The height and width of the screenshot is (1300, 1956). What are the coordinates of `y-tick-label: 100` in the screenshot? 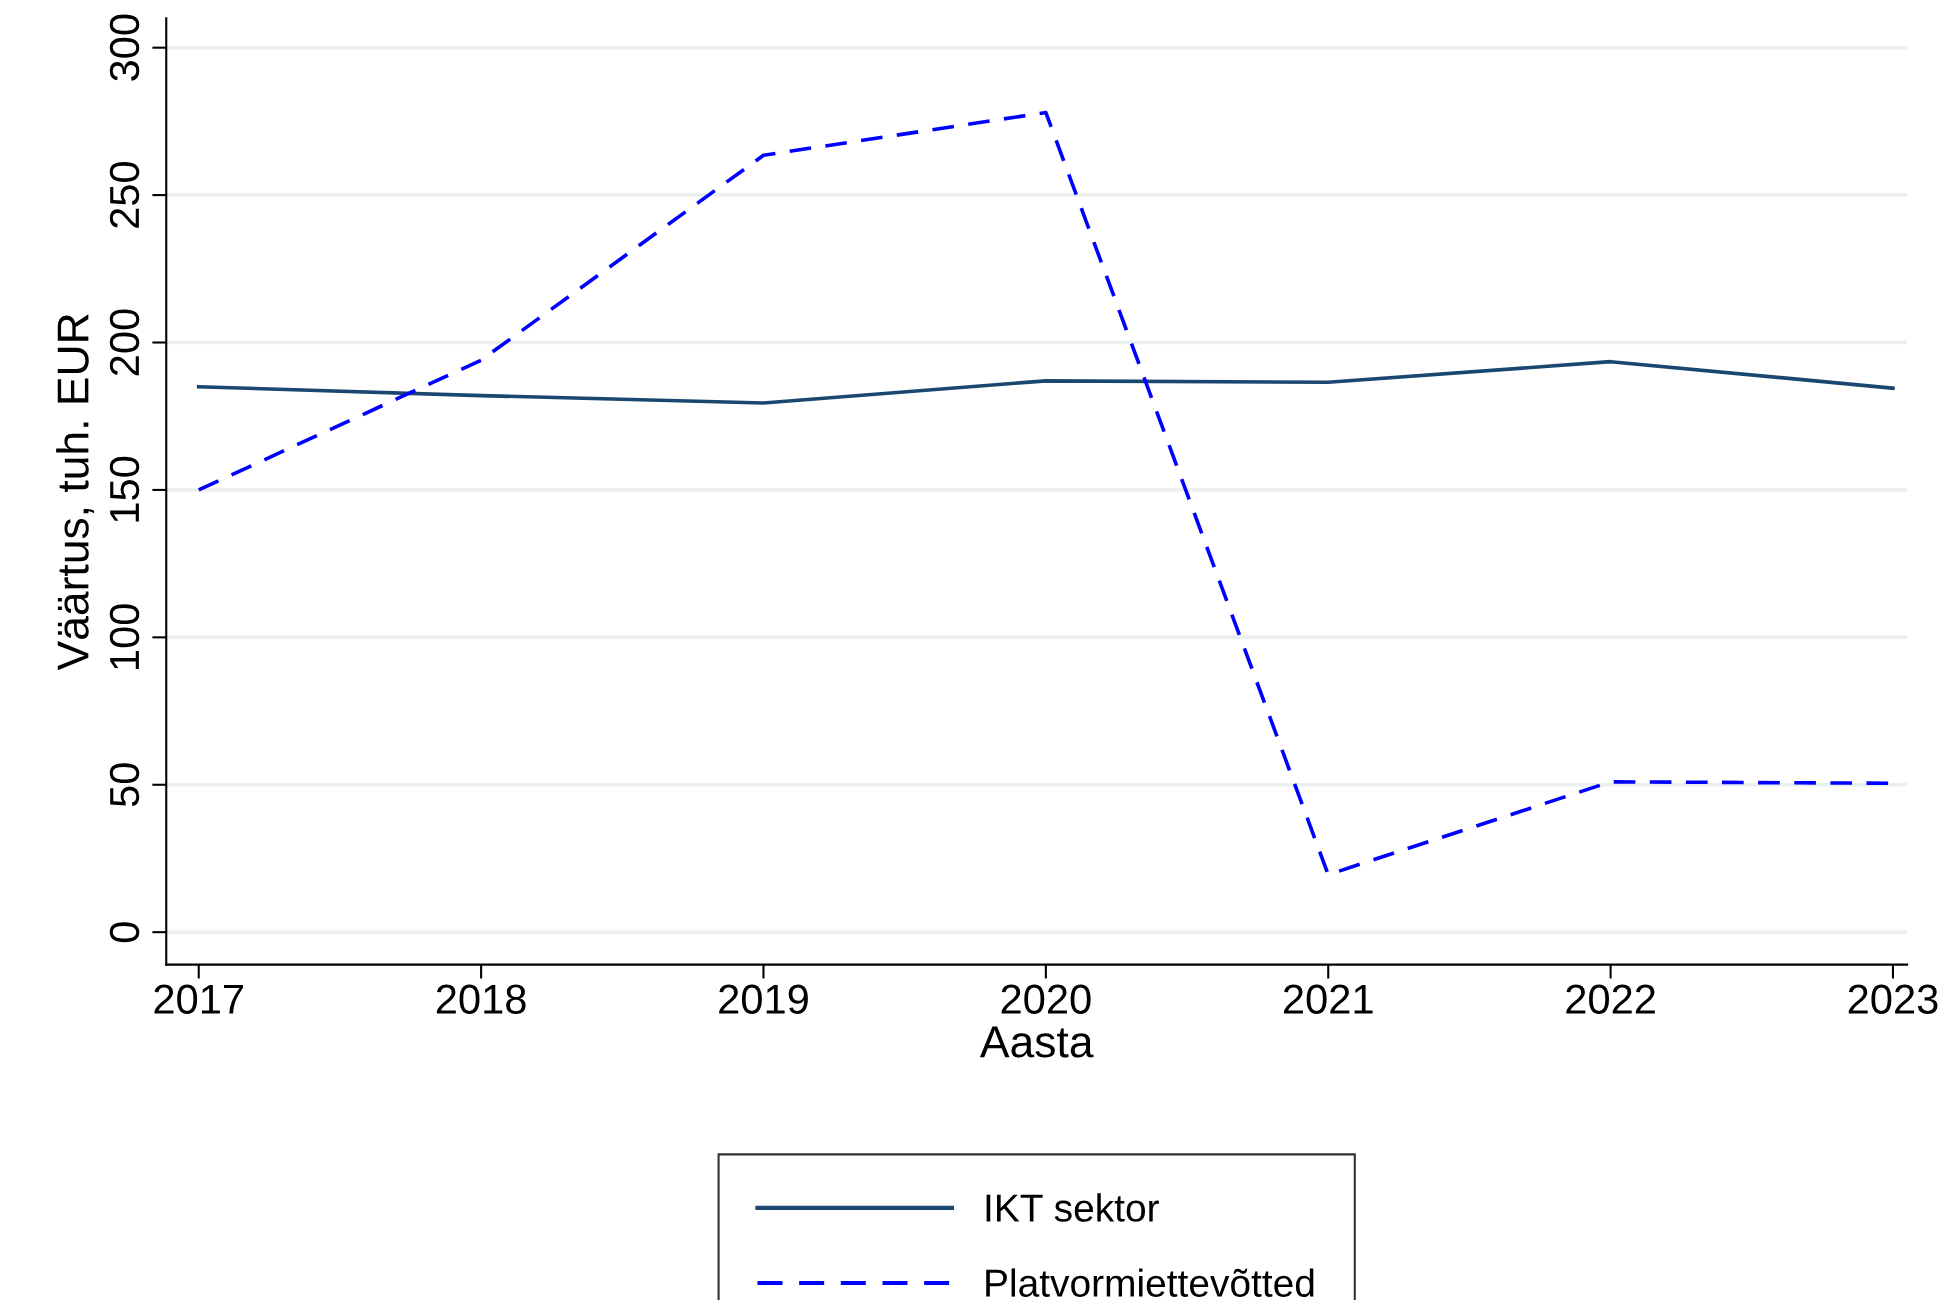 It's located at (124, 636).